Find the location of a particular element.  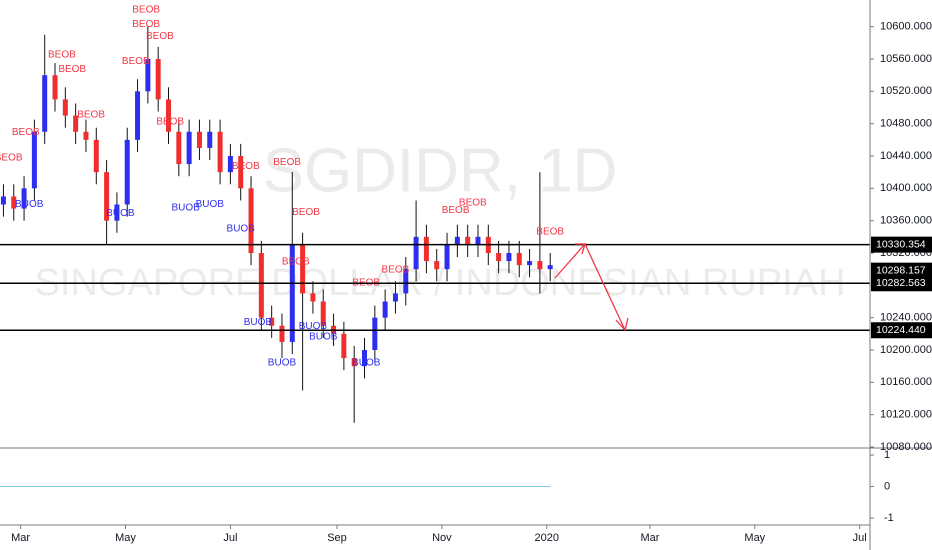

level-label: 10282.563 is located at coordinates (901, 283).